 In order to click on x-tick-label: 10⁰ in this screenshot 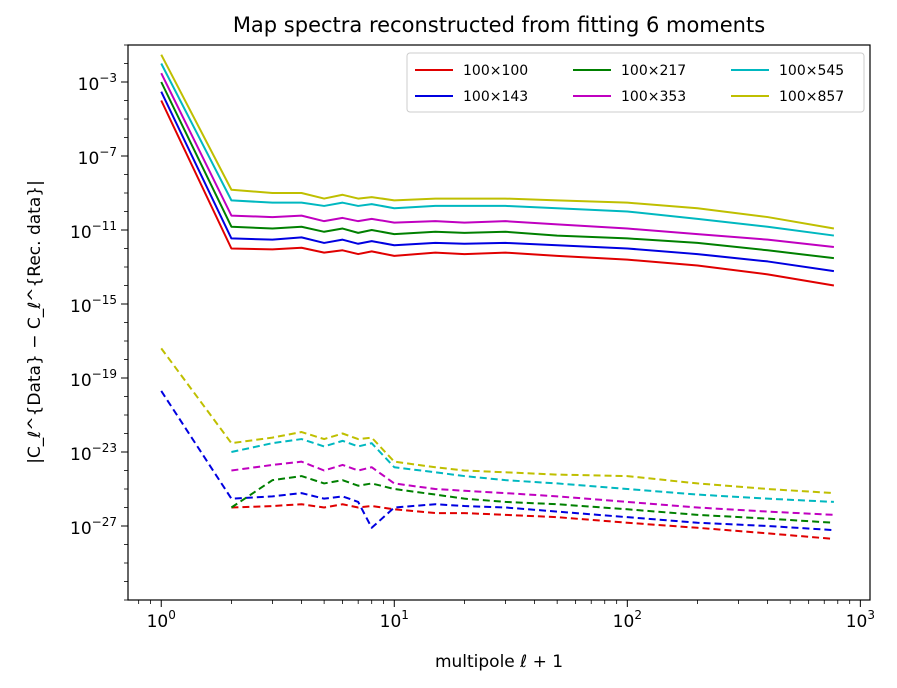, I will do `click(161, 620)`.